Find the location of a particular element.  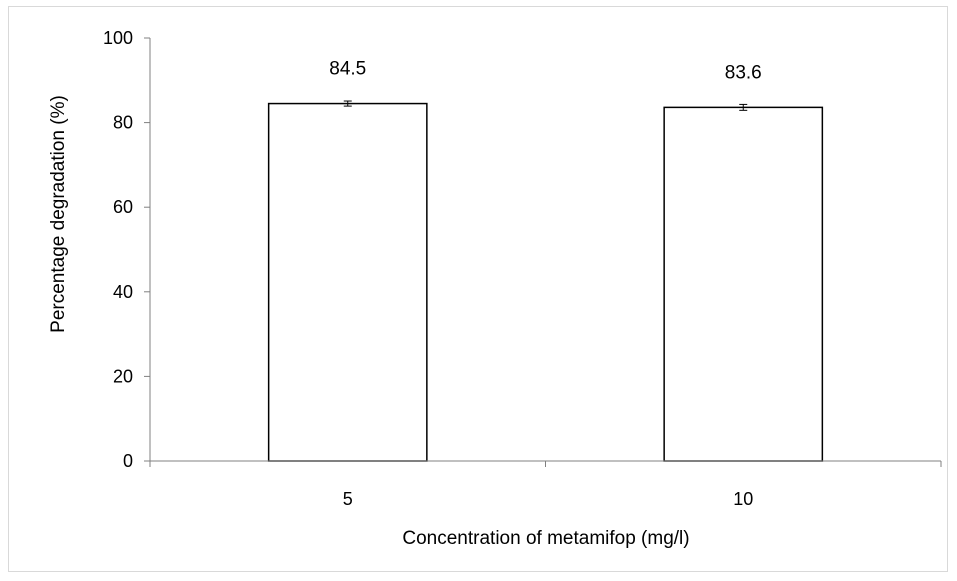

y-axis-title: Percentage degradation (%) is located at coordinates (58, 214).